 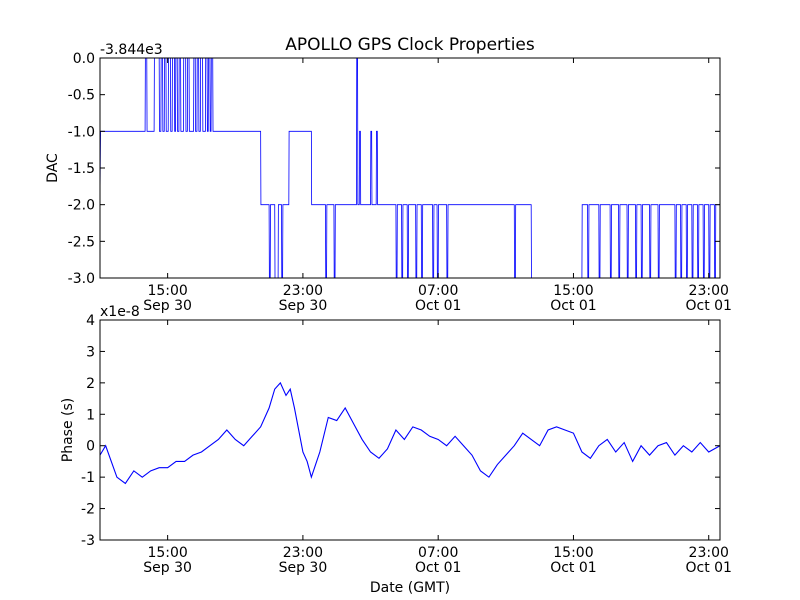 I want to click on phase-y-tick-label: -2, so click(x=88, y=510).